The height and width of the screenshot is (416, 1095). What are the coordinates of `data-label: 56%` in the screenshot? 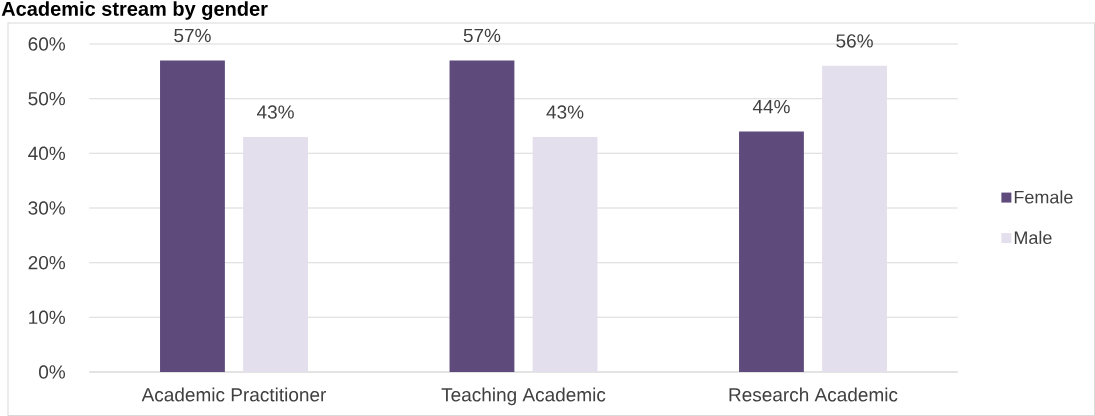 It's located at (854, 41).